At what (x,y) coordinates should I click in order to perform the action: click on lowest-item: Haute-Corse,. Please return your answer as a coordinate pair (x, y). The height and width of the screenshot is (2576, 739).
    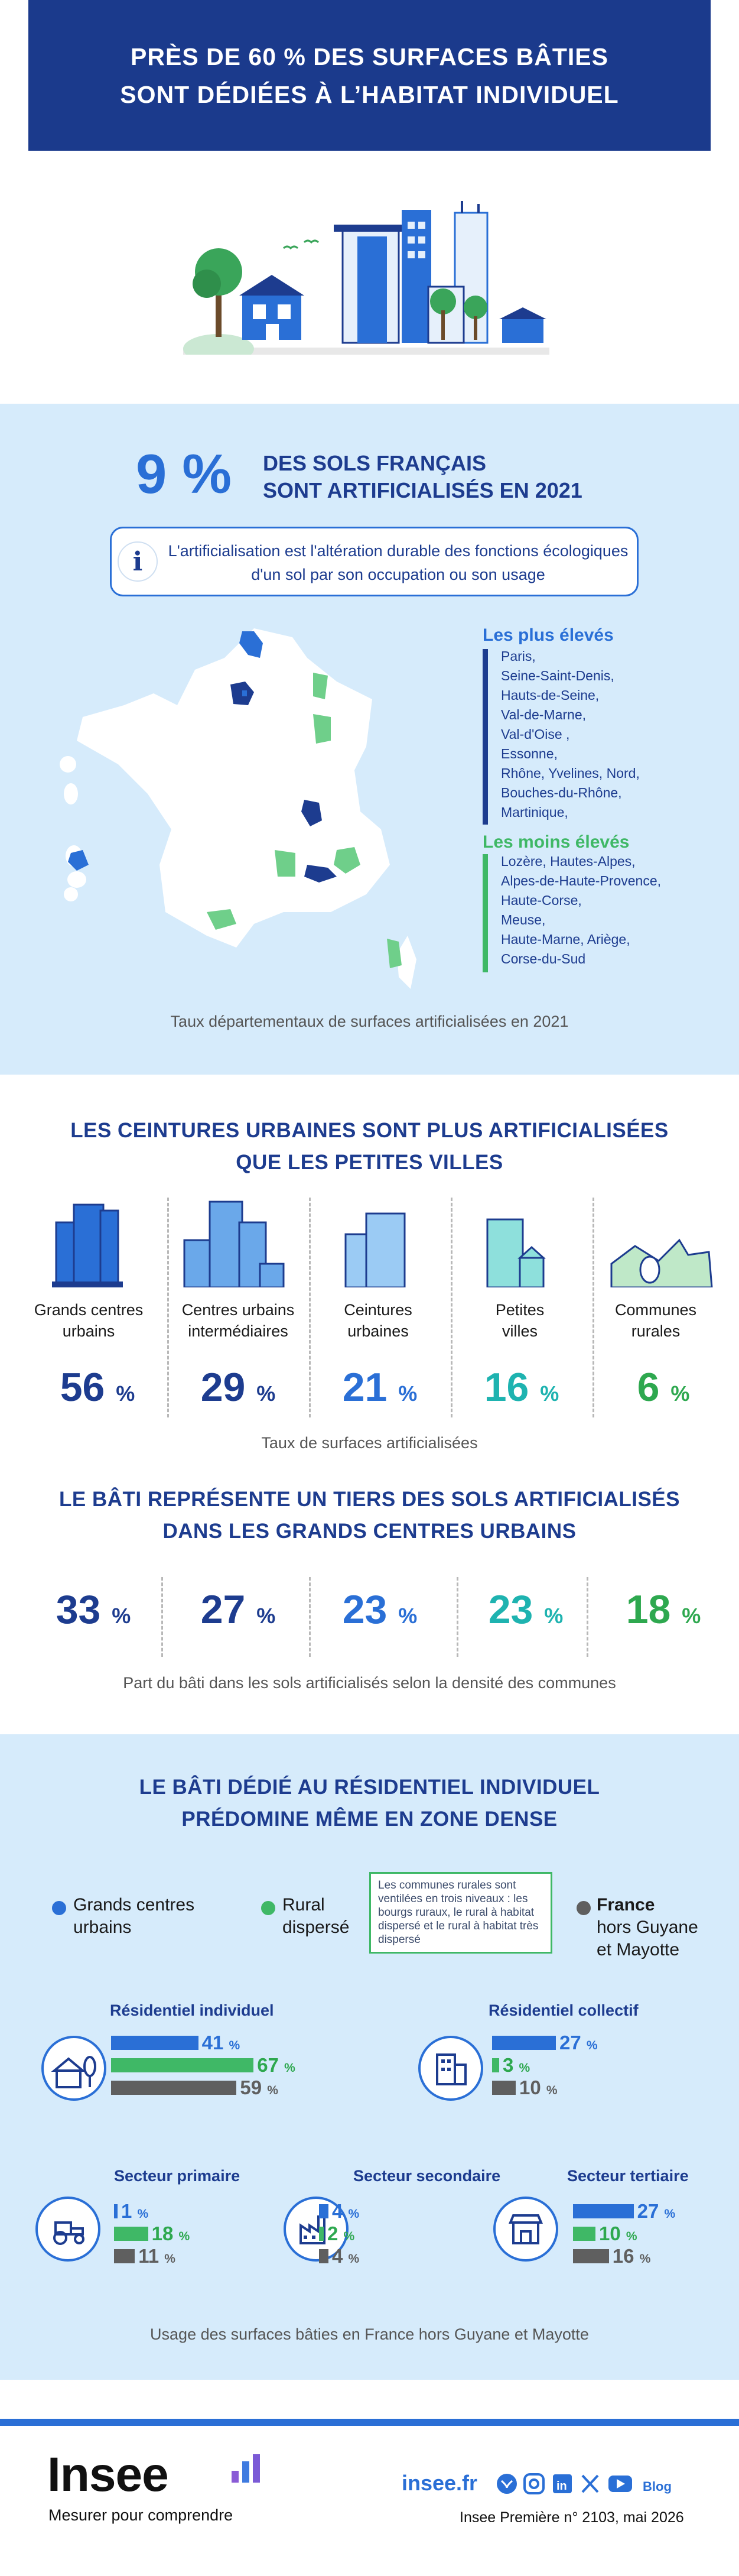
    Looking at the image, I should click on (541, 900).